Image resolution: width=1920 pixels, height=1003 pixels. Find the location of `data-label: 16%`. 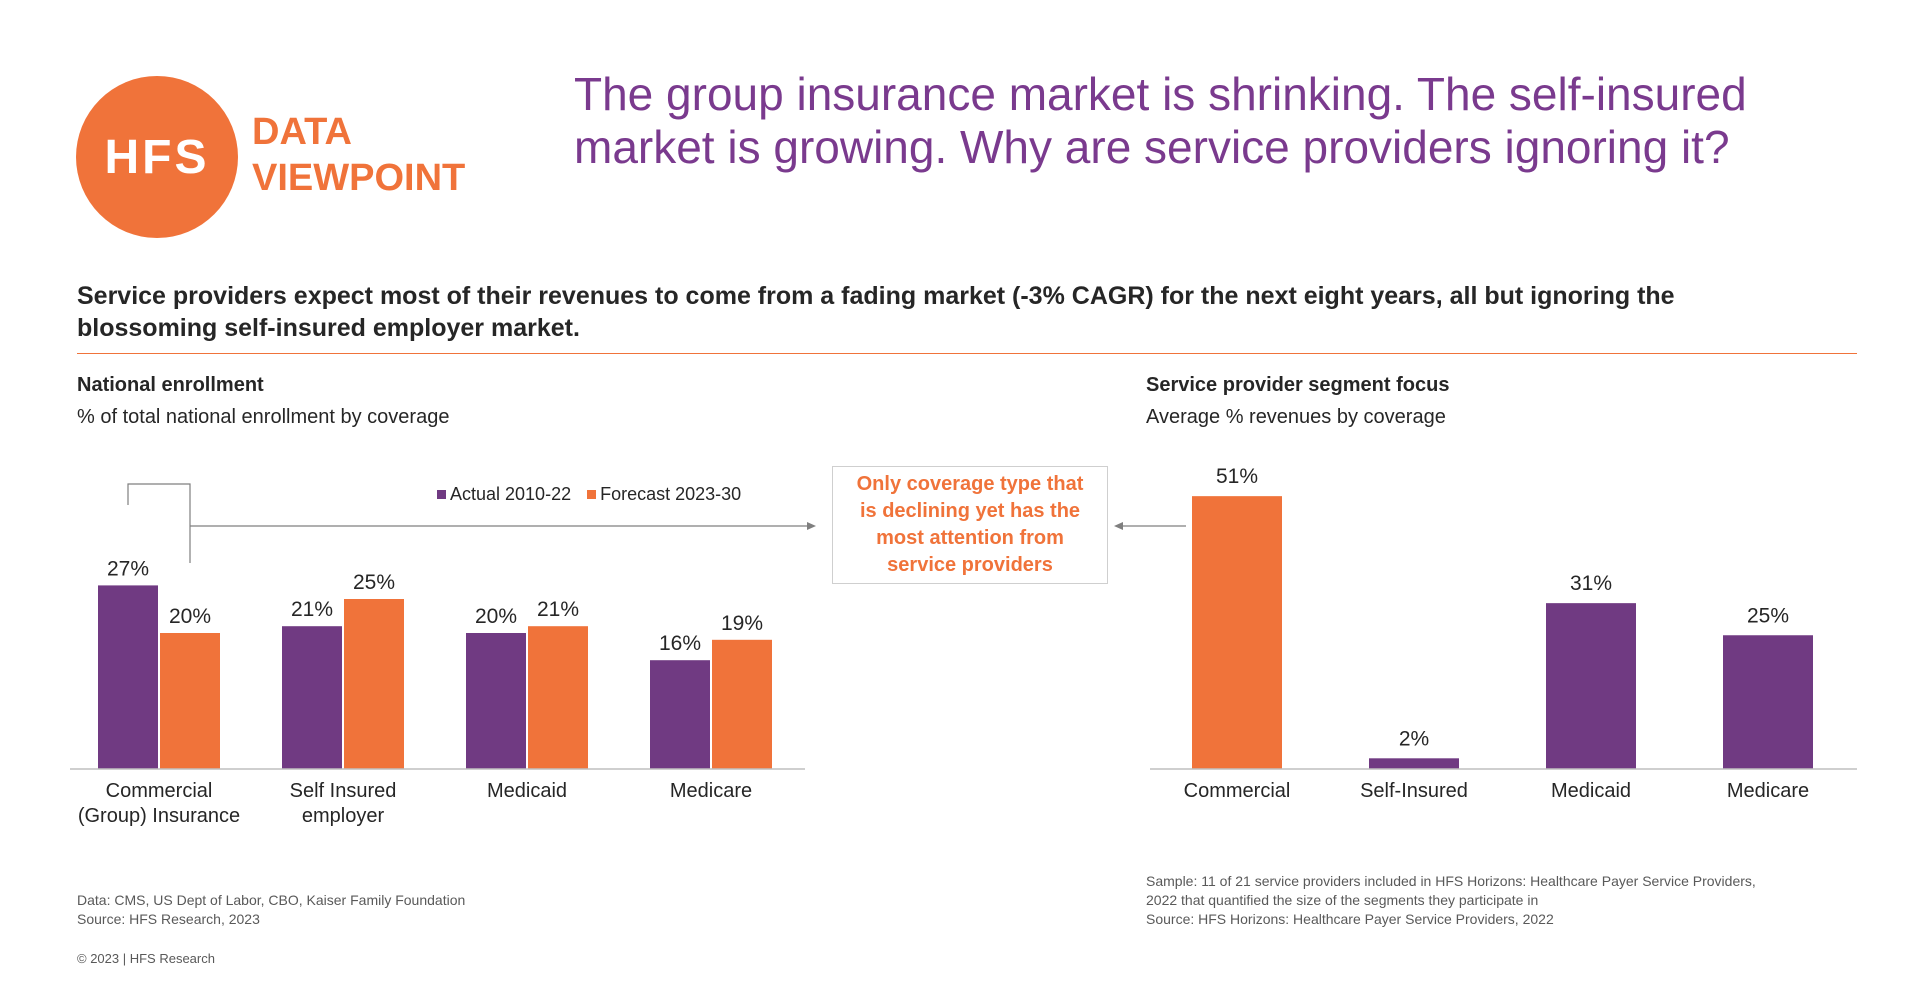

data-label: 16% is located at coordinates (680, 643).